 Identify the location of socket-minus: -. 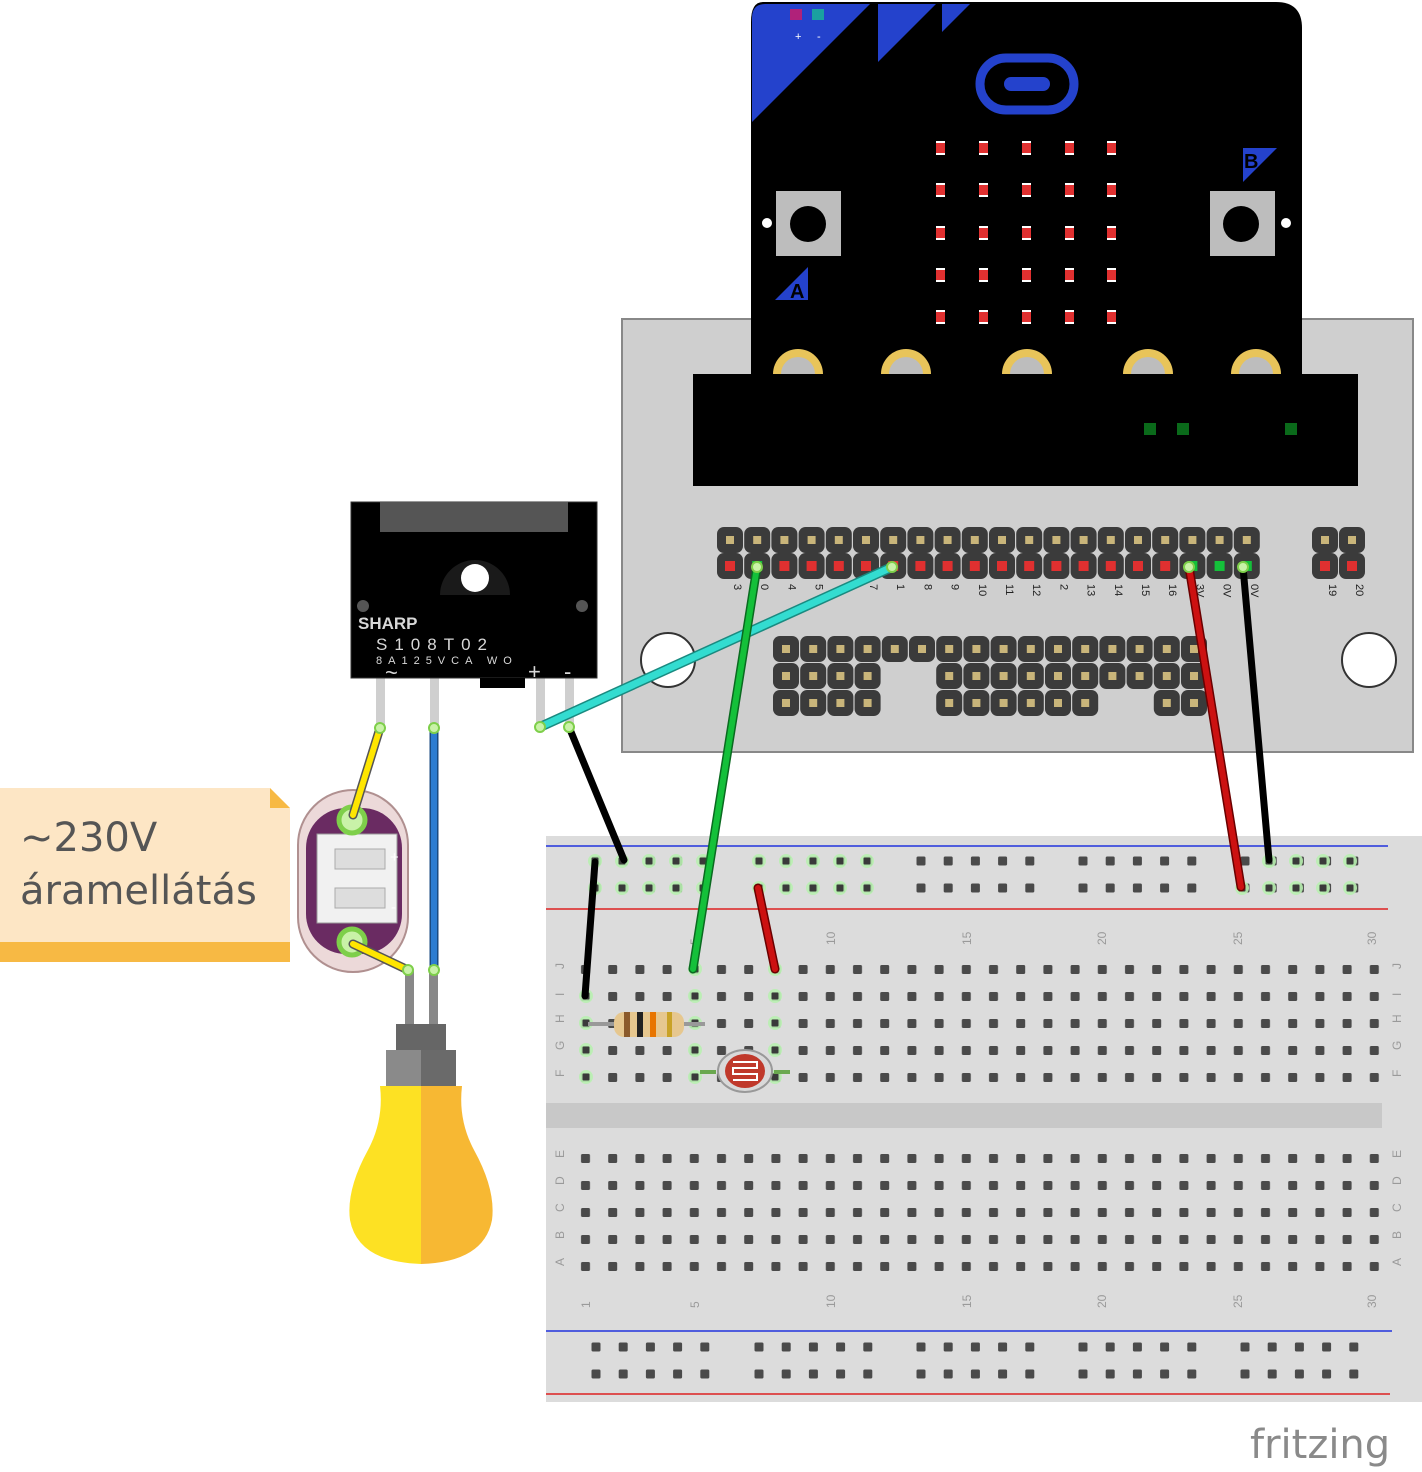
(393, 907).